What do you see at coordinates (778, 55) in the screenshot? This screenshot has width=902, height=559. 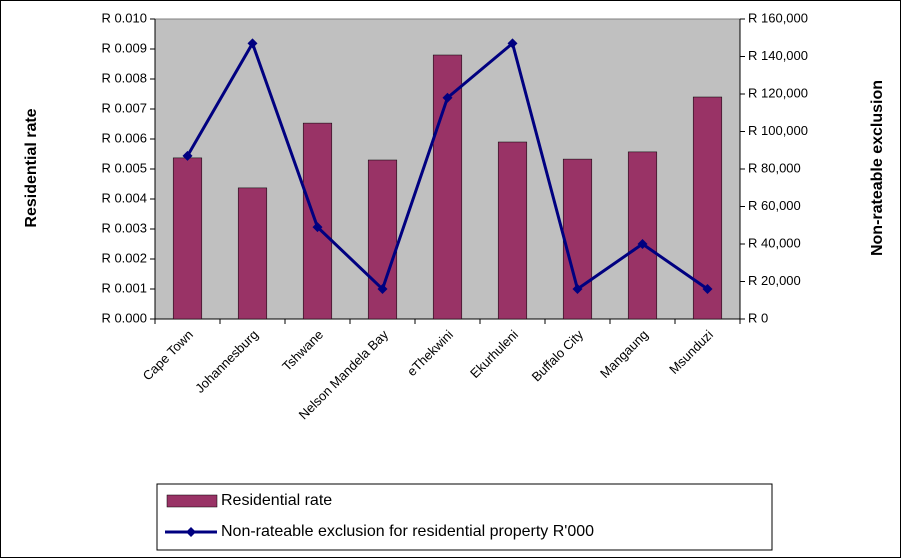 I see `y2-tick-label: R 140,000` at bounding box center [778, 55].